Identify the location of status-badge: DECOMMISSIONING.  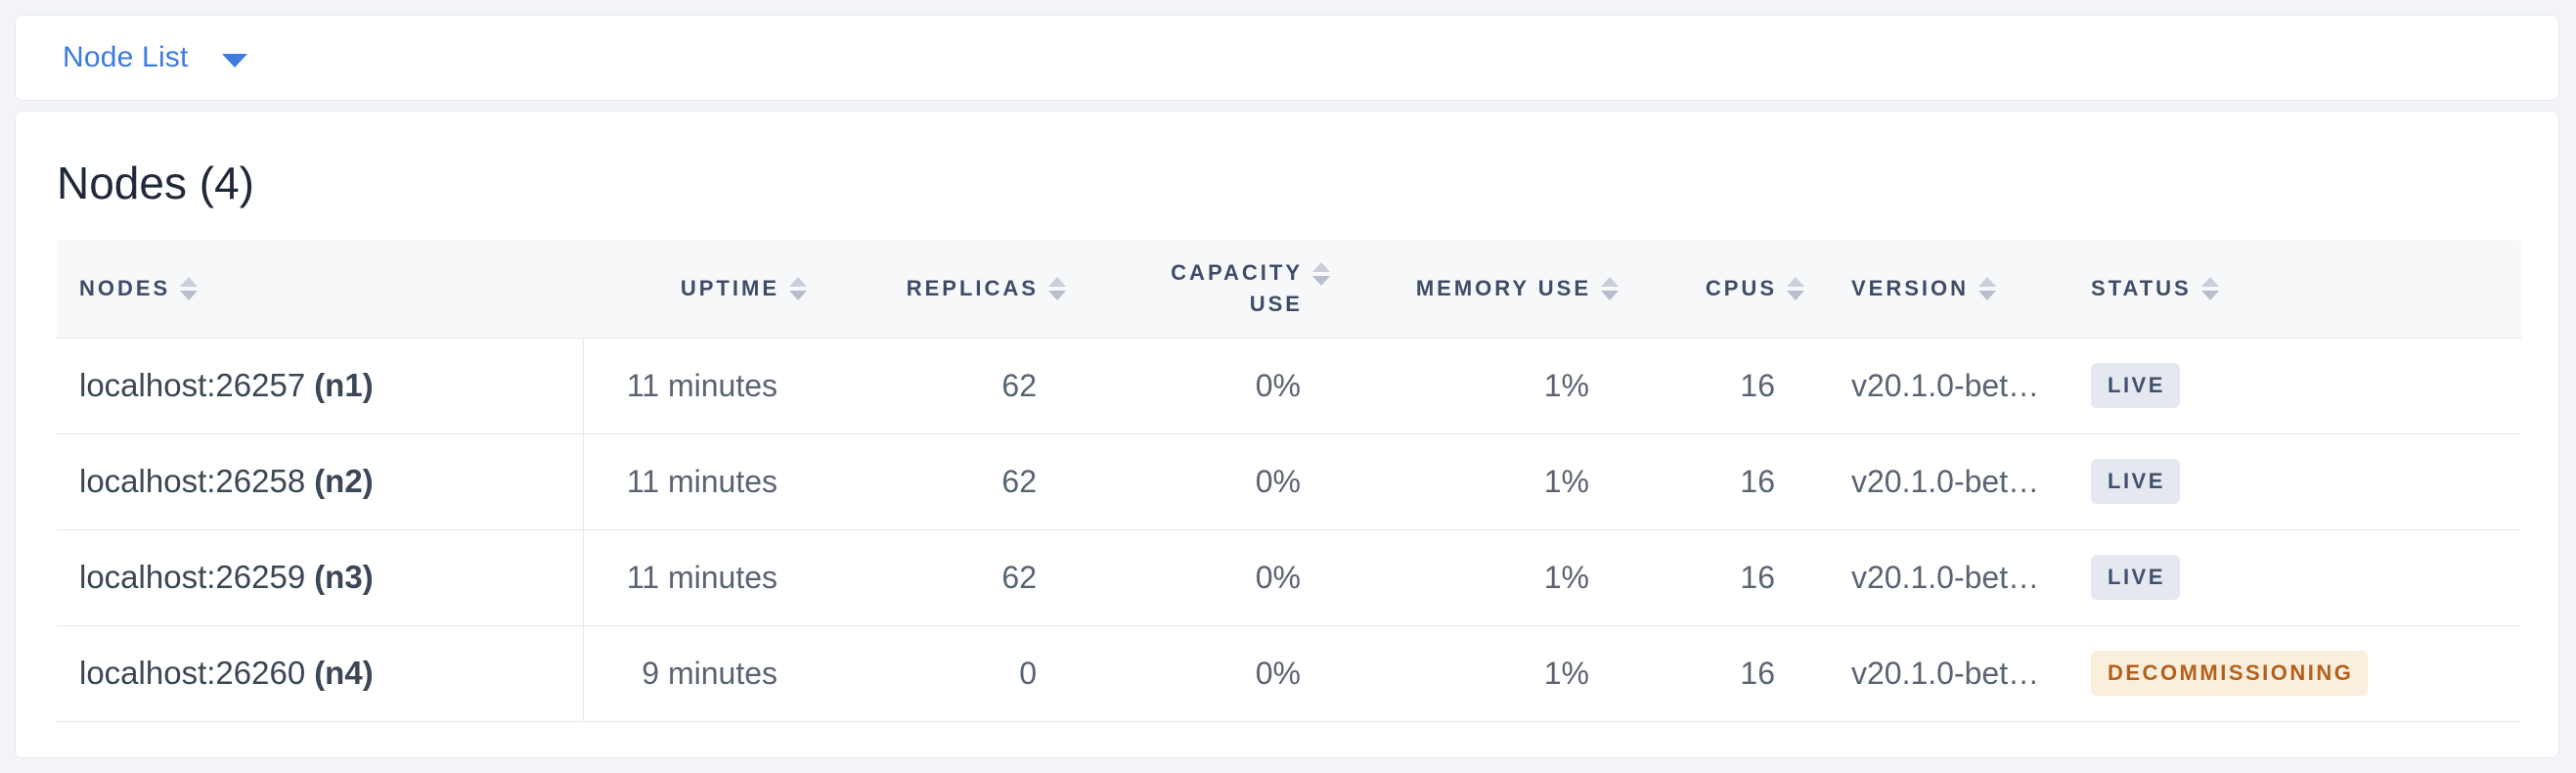
(2230, 674).